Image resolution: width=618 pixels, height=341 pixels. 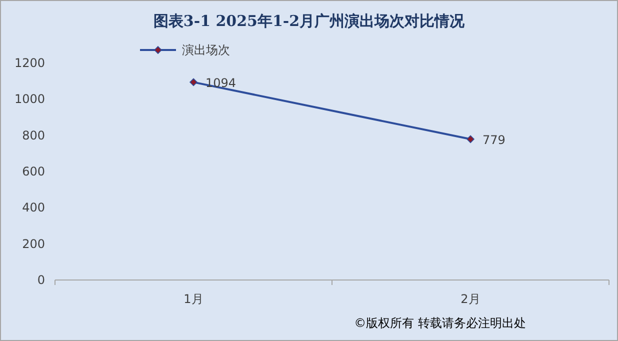 I want to click on legend-label: 演出场次, so click(x=206, y=50).